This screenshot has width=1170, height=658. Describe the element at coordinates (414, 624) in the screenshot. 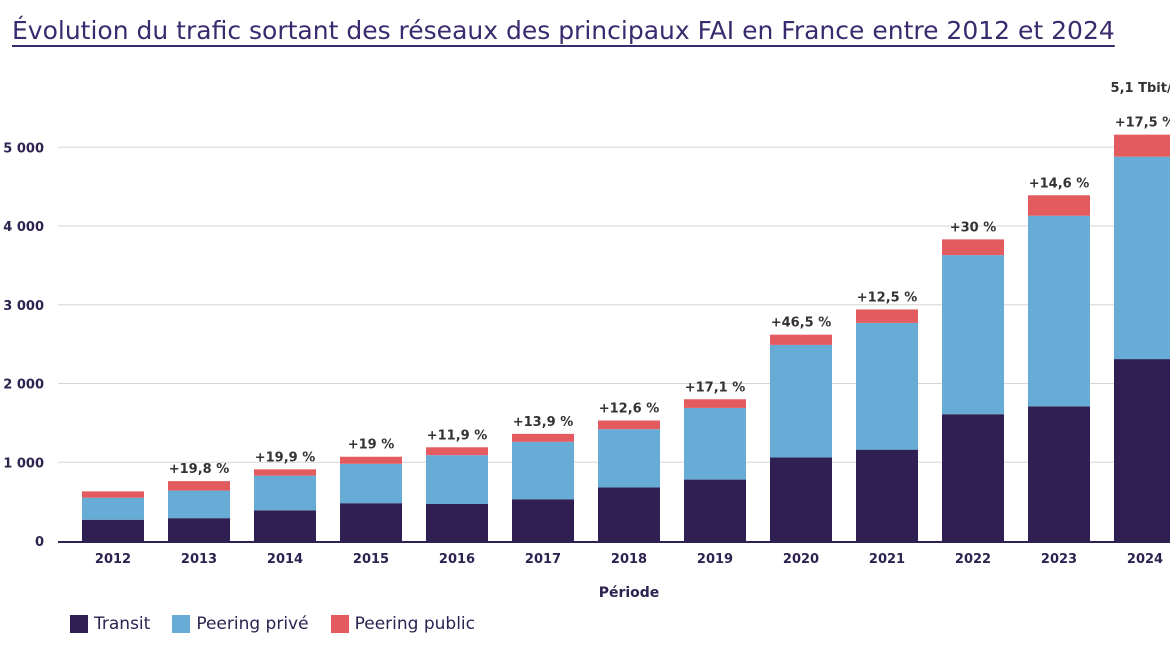

I see `legend-label-peering-public: Peering public` at that location.